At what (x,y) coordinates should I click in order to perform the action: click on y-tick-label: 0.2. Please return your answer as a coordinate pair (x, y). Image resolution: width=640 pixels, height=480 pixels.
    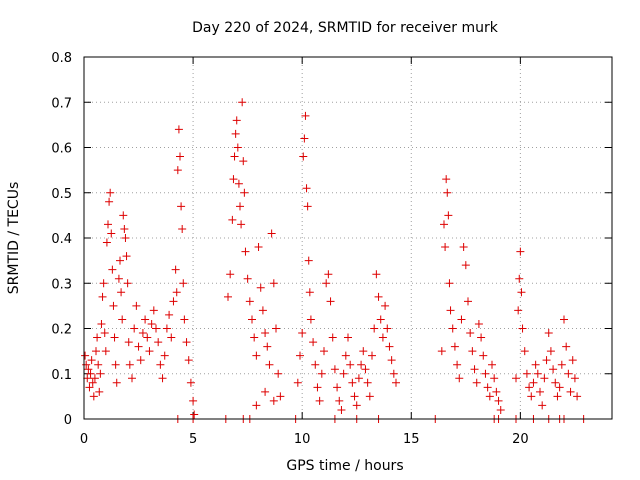
    Looking at the image, I should click on (61, 330).